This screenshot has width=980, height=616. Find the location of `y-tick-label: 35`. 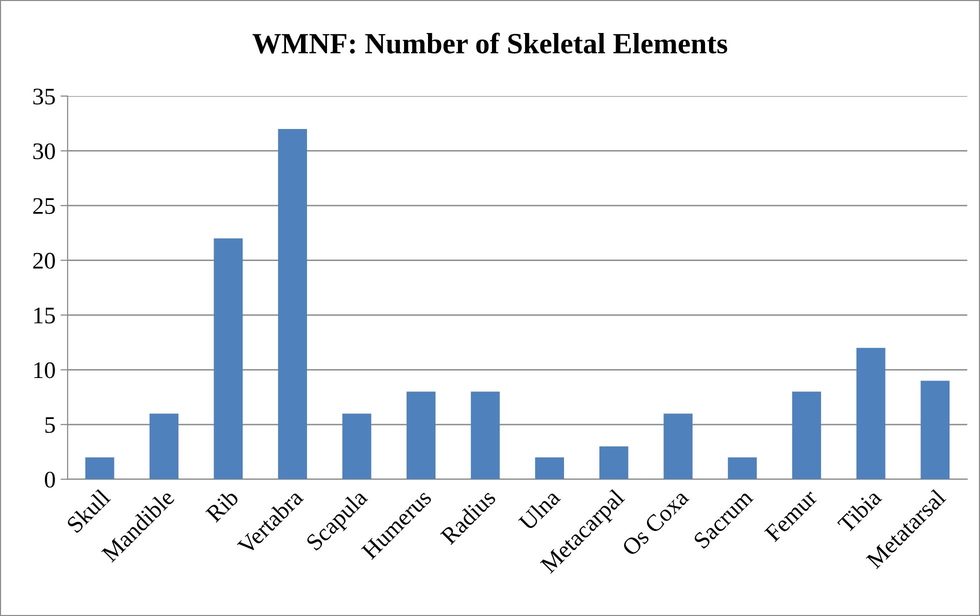

y-tick-label: 35 is located at coordinates (44, 96).